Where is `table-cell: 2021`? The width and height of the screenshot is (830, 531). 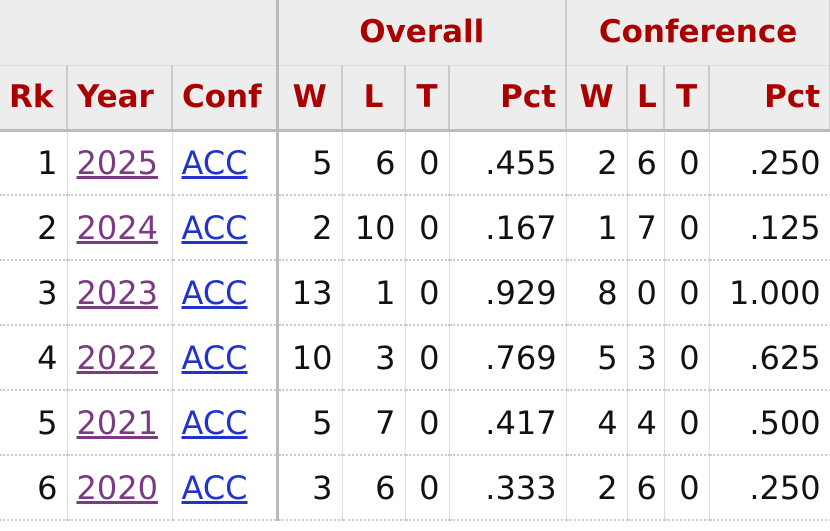 table-cell: 2021 is located at coordinates (120, 423).